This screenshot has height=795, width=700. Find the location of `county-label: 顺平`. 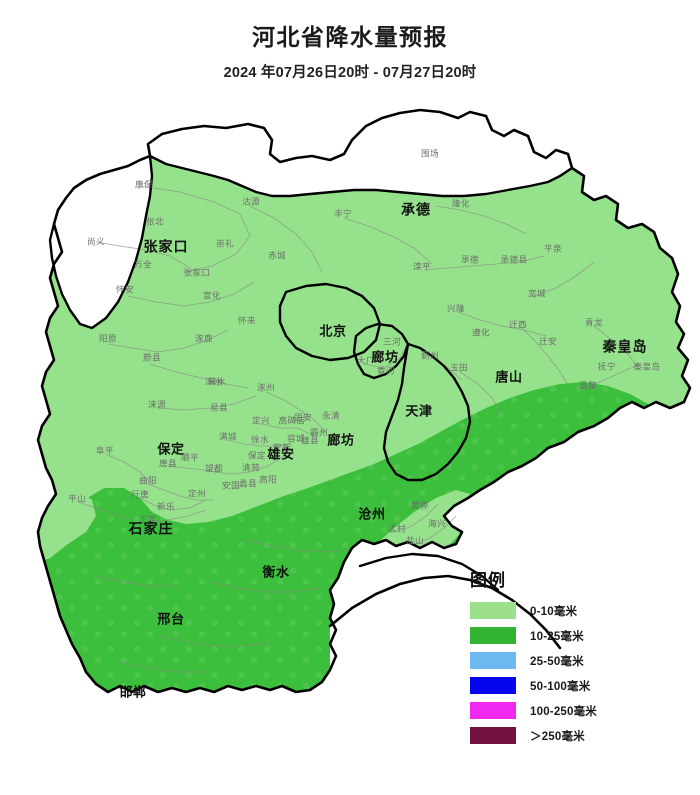

county-label: 顺平 is located at coordinates (190, 457).